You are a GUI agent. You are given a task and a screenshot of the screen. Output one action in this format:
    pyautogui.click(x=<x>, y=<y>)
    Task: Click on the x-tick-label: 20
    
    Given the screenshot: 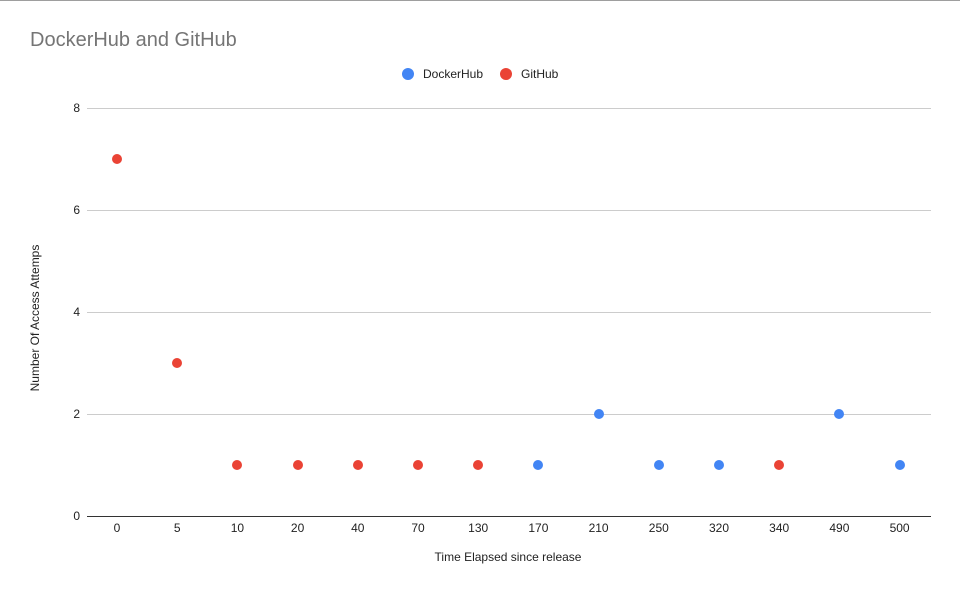 What is the action you would take?
    pyautogui.click(x=297, y=528)
    